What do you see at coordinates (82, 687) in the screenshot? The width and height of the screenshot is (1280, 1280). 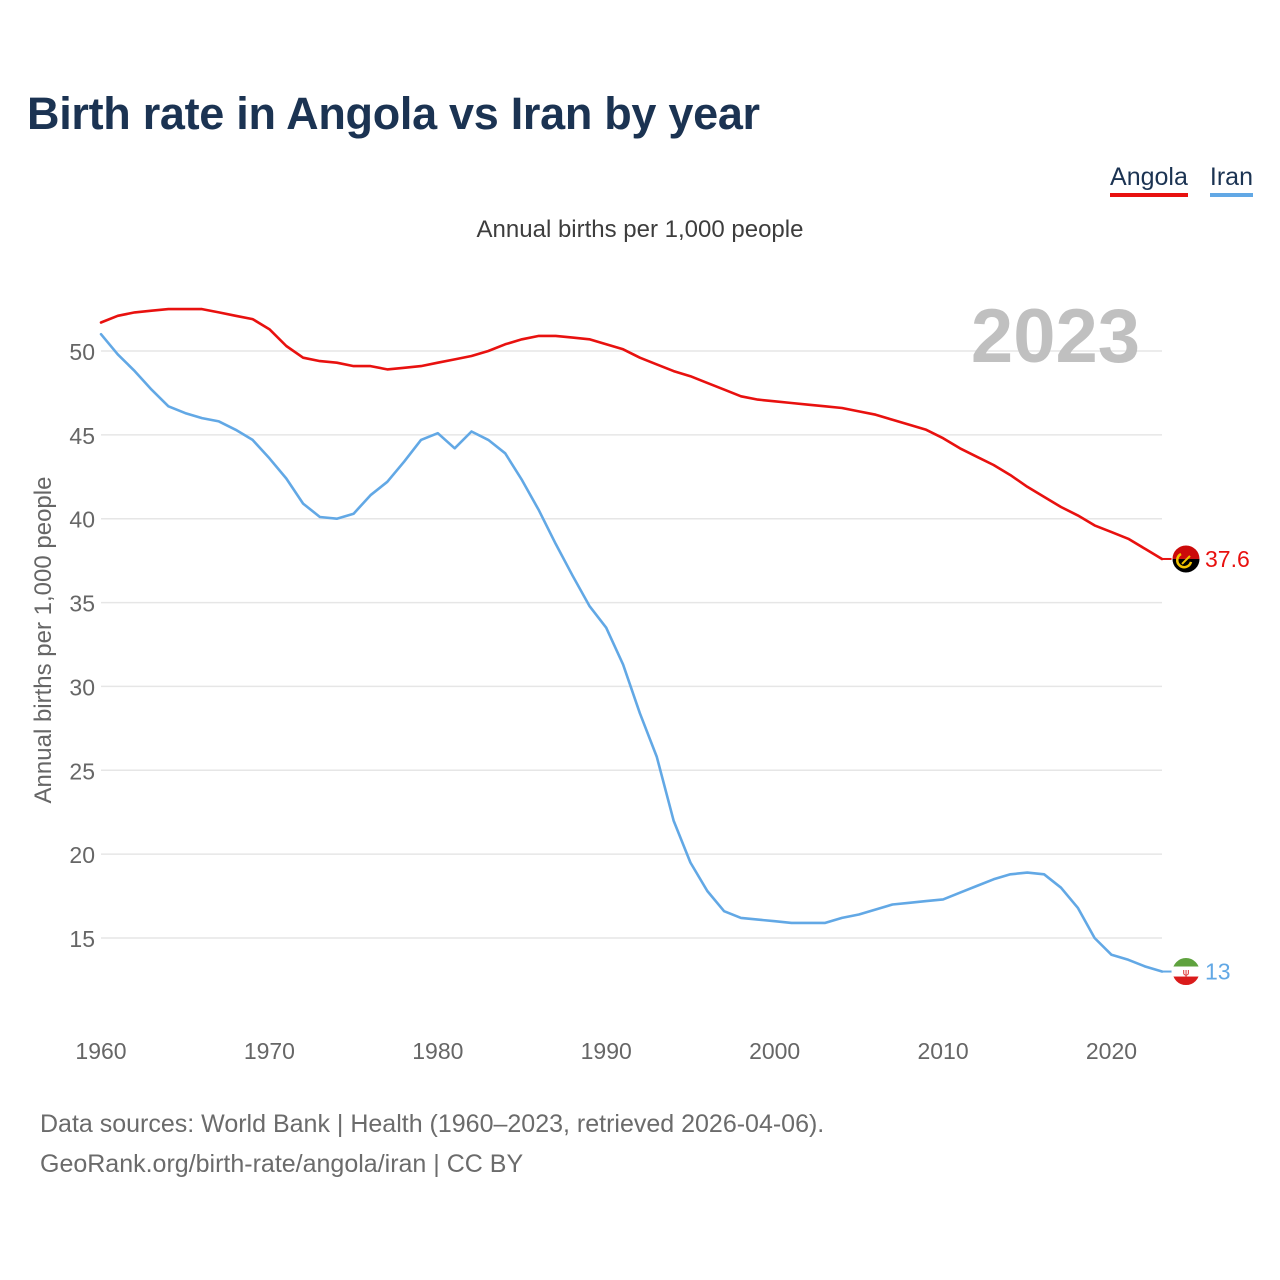 I see `y-tick-label: 30` at bounding box center [82, 687].